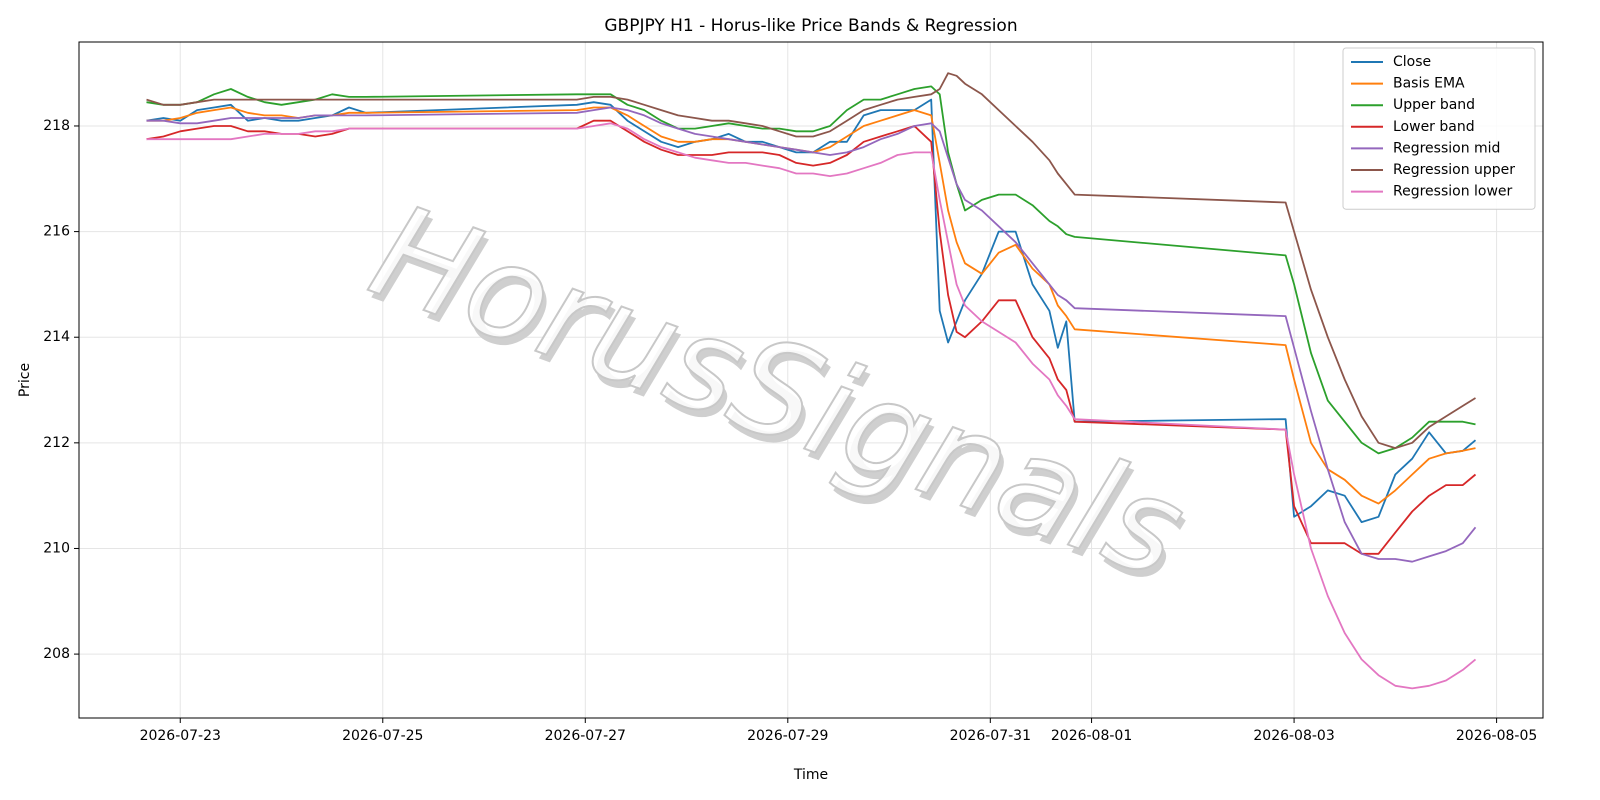 This screenshot has height=800, width=1600. What do you see at coordinates (585, 736) in the screenshot?
I see `x-tick-label: 2026-07-27` at bounding box center [585, 736].